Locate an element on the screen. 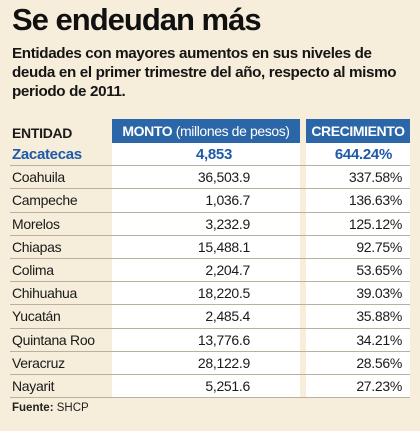  header-monto-unit: (millones de pesos) is located at coordinates (232, 131).